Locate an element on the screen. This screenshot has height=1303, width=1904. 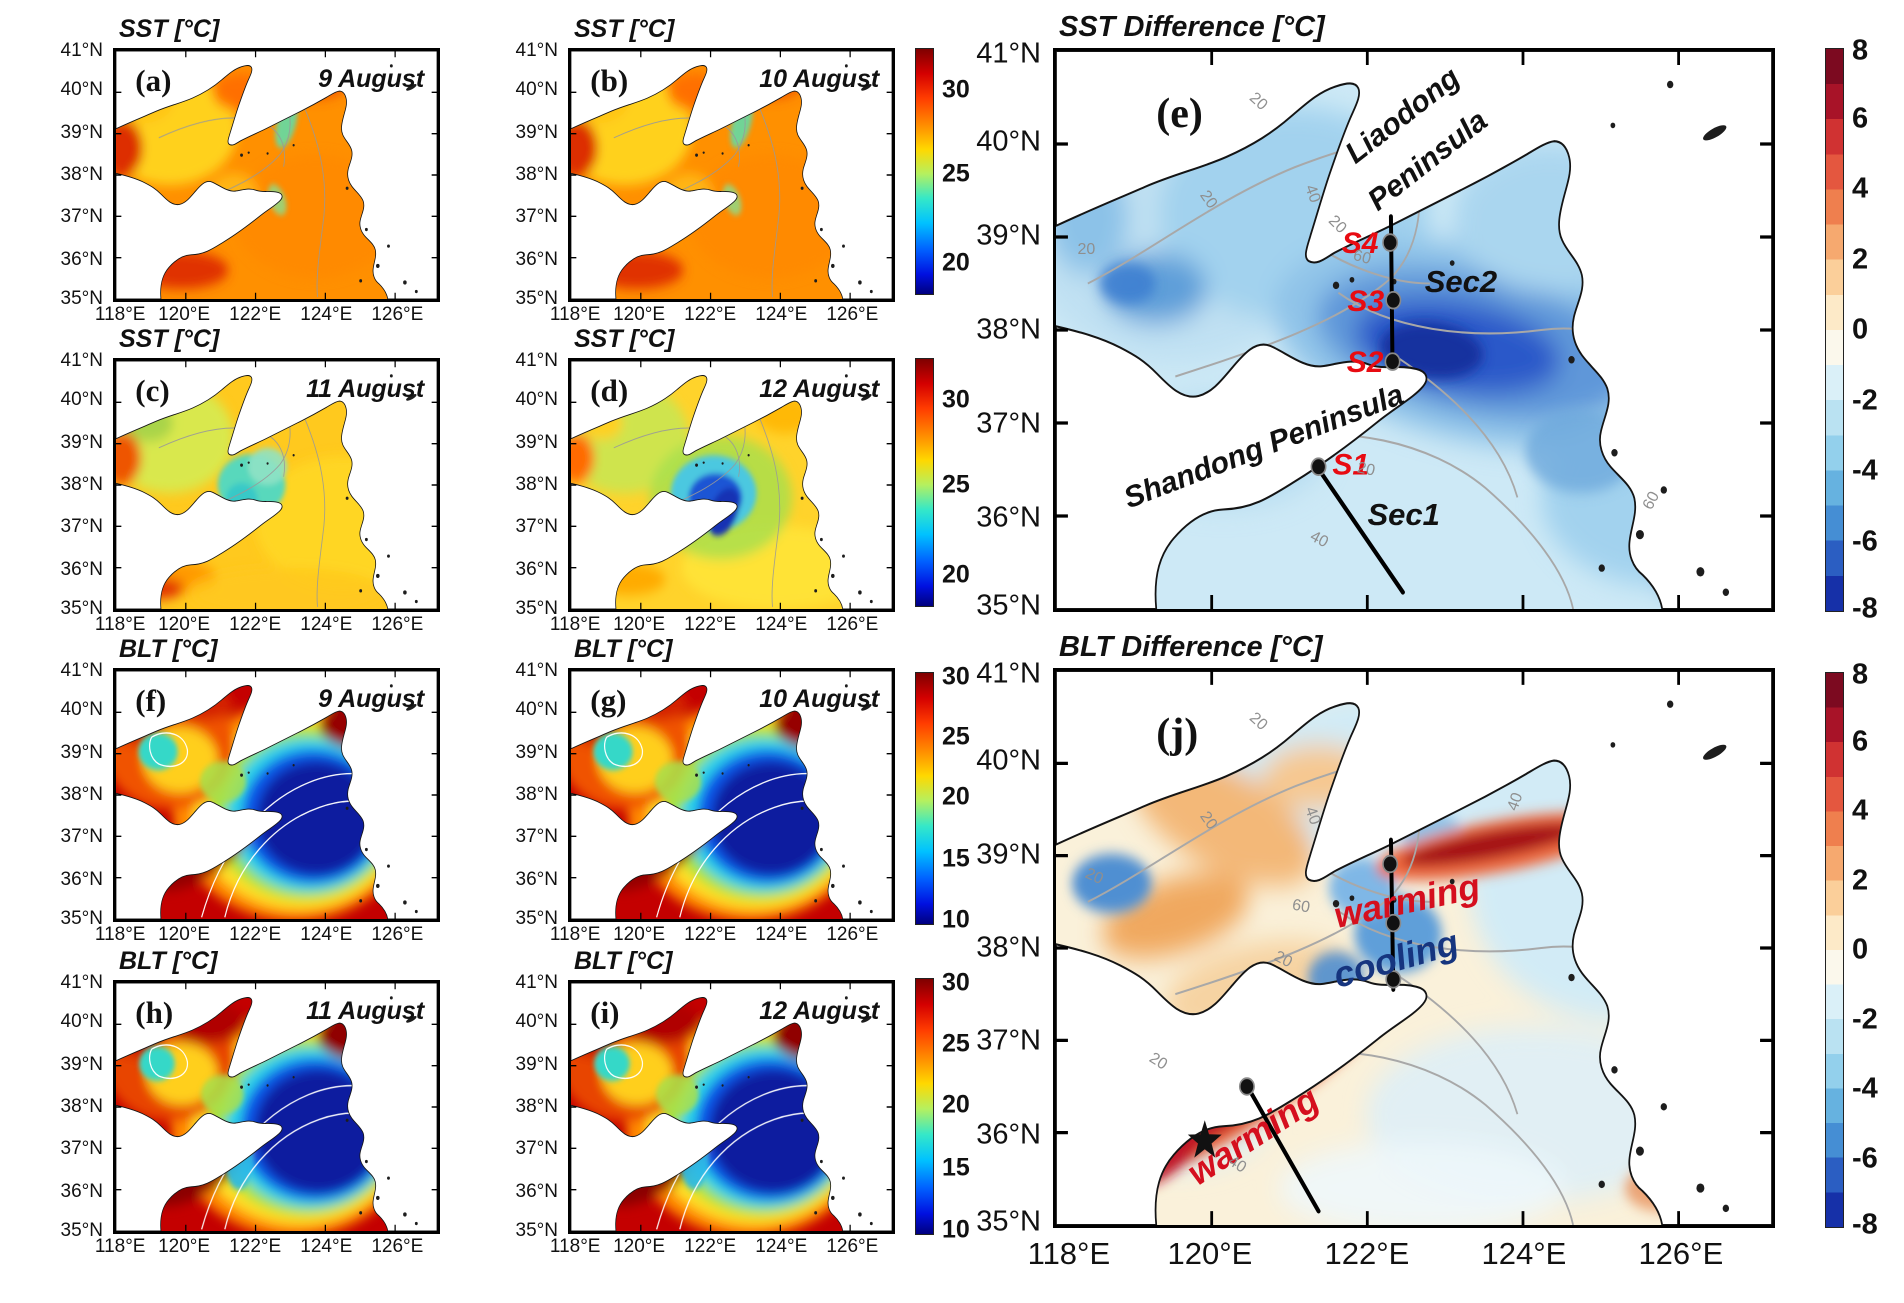
panel-g-x-axis: 118°E 120°E 122°E 124°E 126°E is located at coordinates (722, 937).